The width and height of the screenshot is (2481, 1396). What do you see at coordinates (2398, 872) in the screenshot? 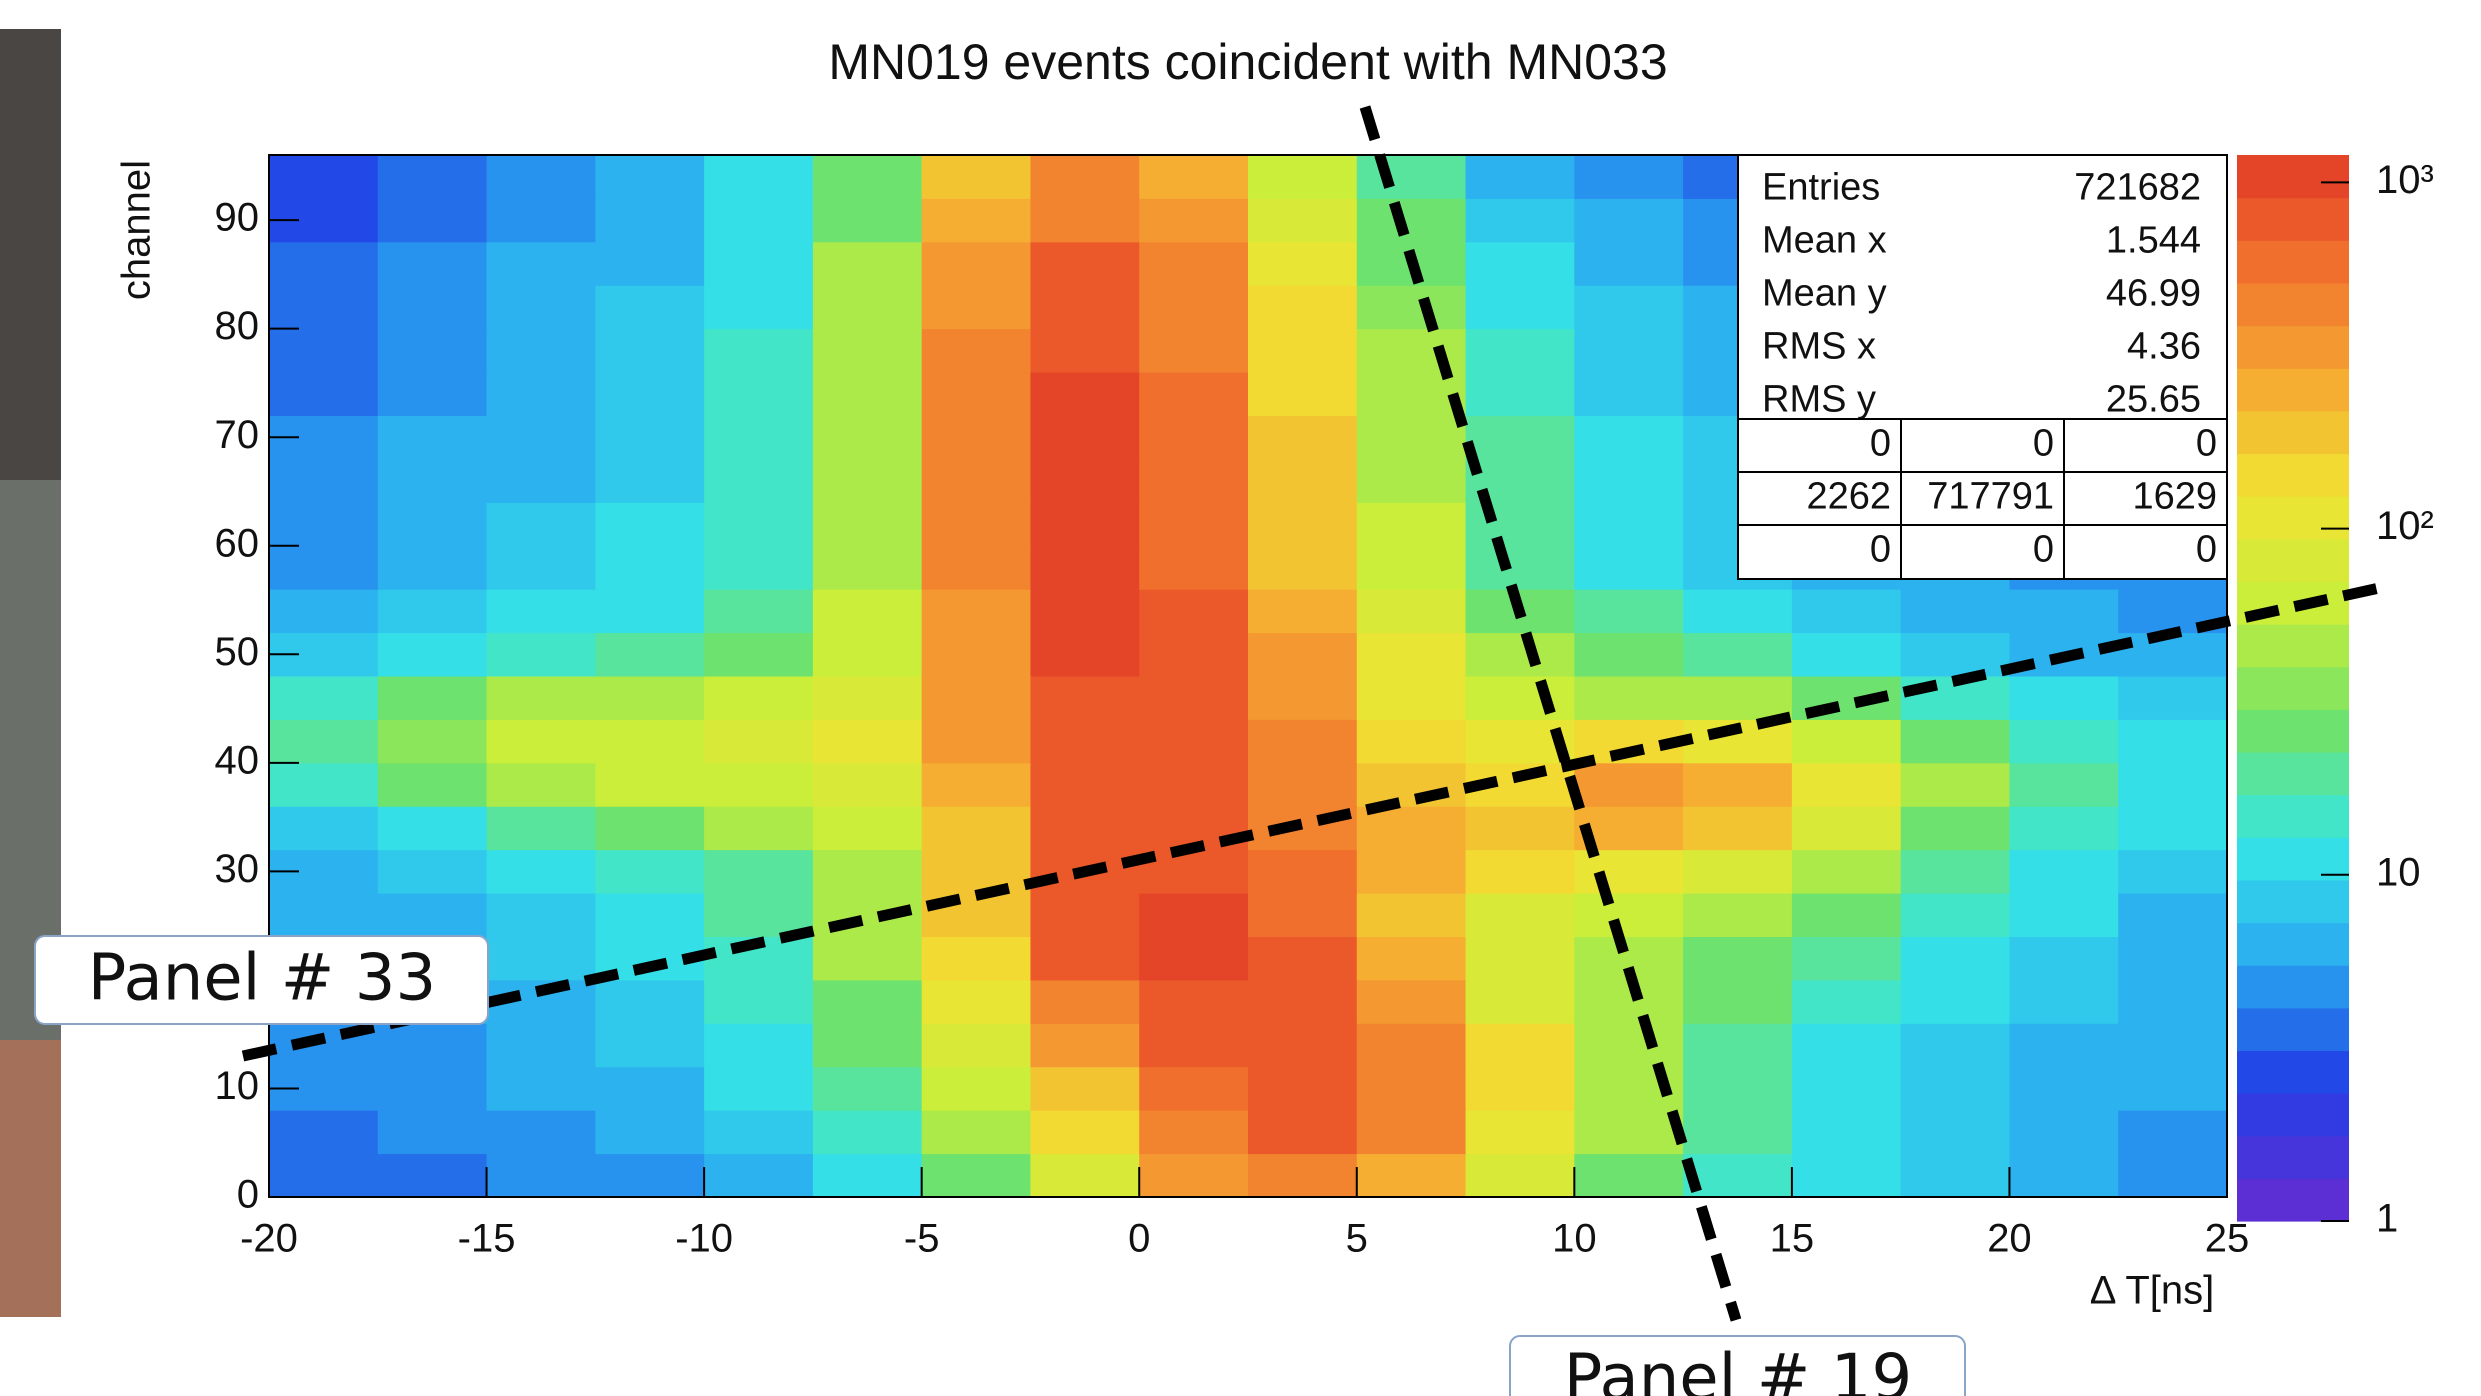
I see `colorbar-tick-label: 10` at bounding box center [2398, 872].